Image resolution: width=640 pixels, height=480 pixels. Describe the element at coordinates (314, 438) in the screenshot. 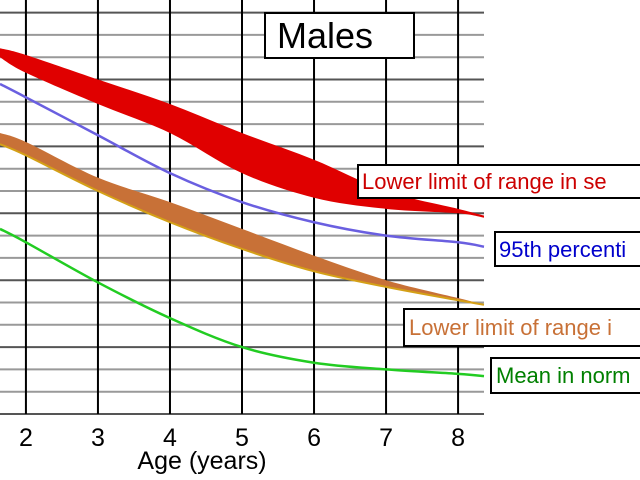

I see `x-tick-label: 6` at that location.